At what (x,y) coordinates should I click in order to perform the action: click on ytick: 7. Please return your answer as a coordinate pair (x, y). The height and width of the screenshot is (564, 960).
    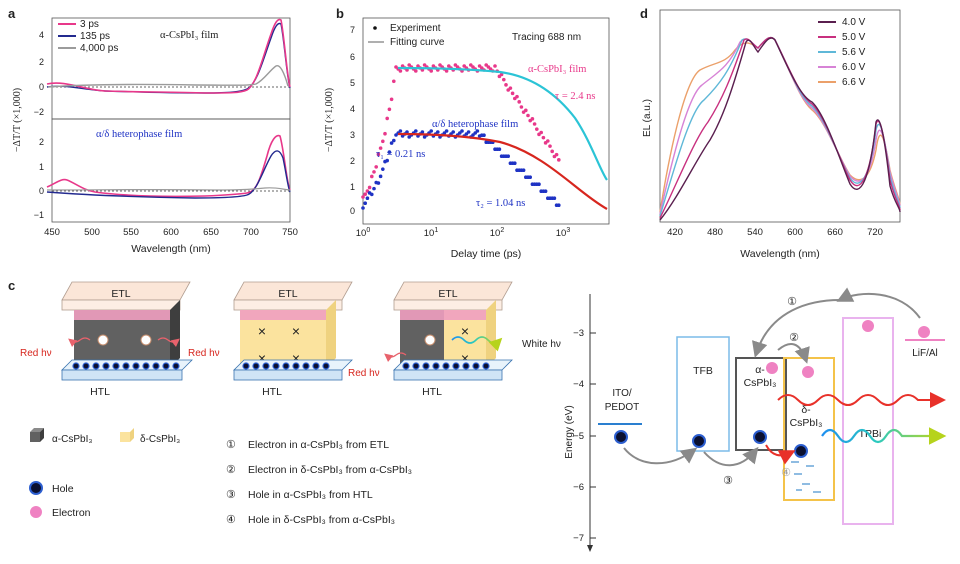
    Looking at the image, I should click on (352, 30).